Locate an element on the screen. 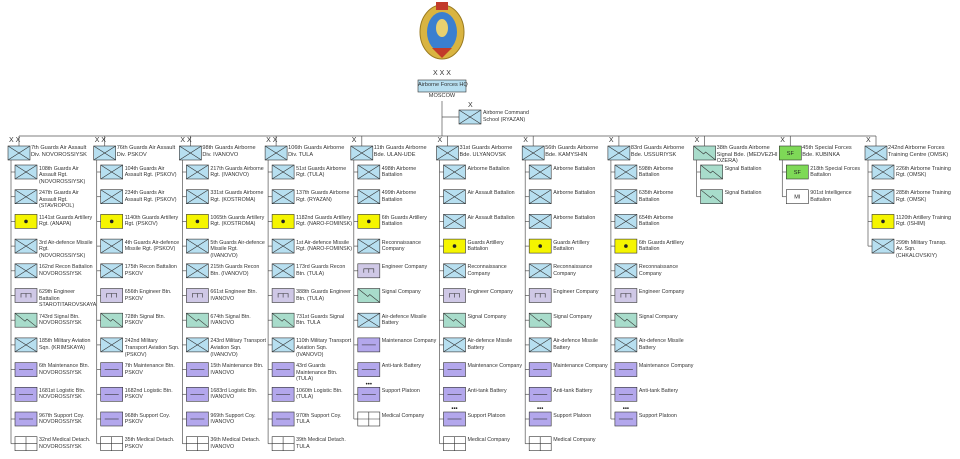 This screenshot has width=960, height=459. unit-name: 331st Guards Airborne Rgt. (KOSTROMA) is located at coordinates (237, 196).